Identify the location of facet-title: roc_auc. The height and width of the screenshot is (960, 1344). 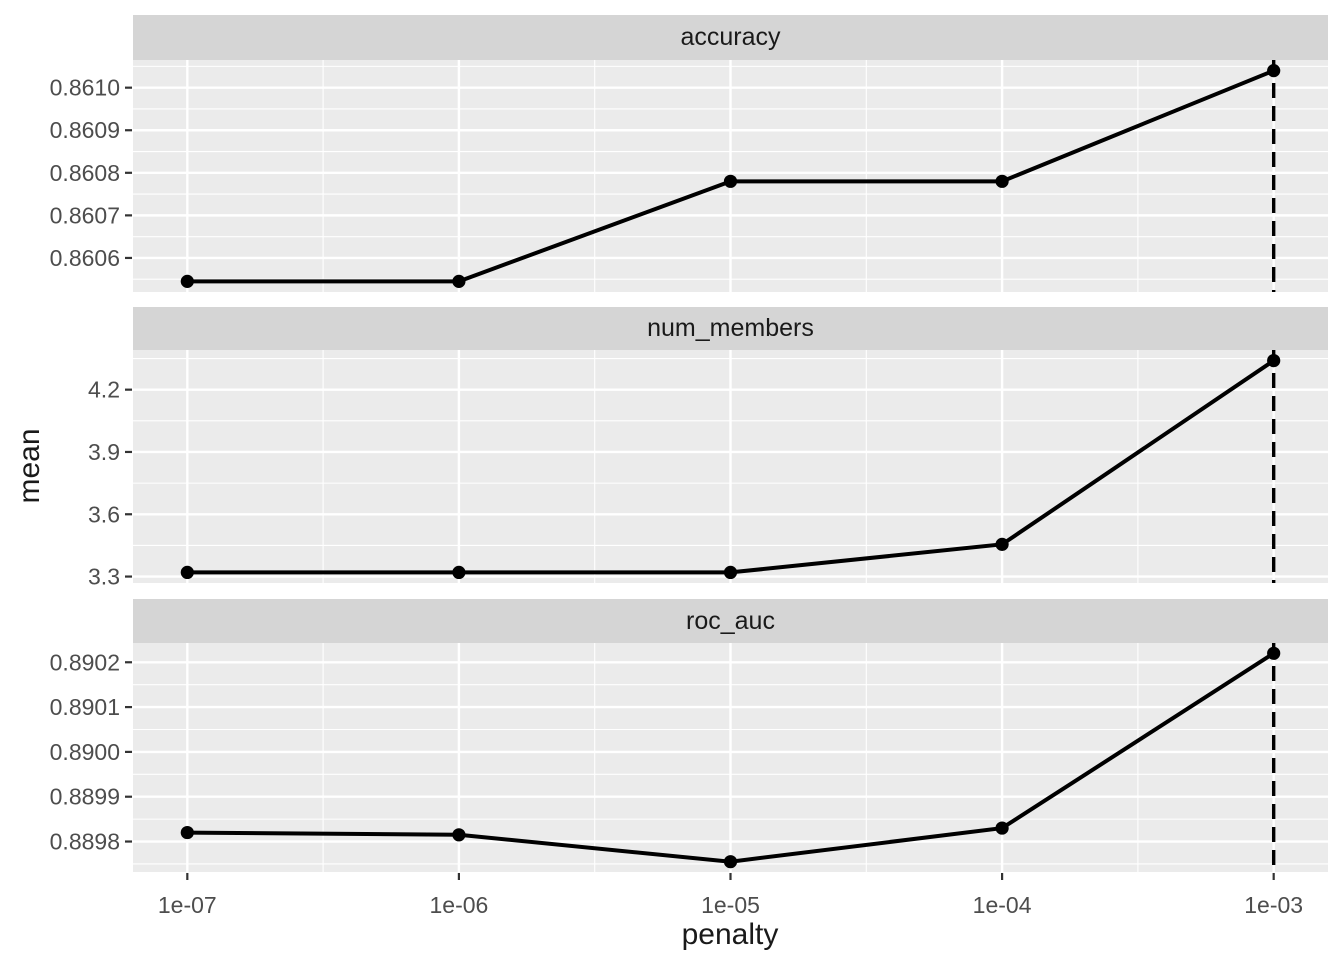
(730, 620).